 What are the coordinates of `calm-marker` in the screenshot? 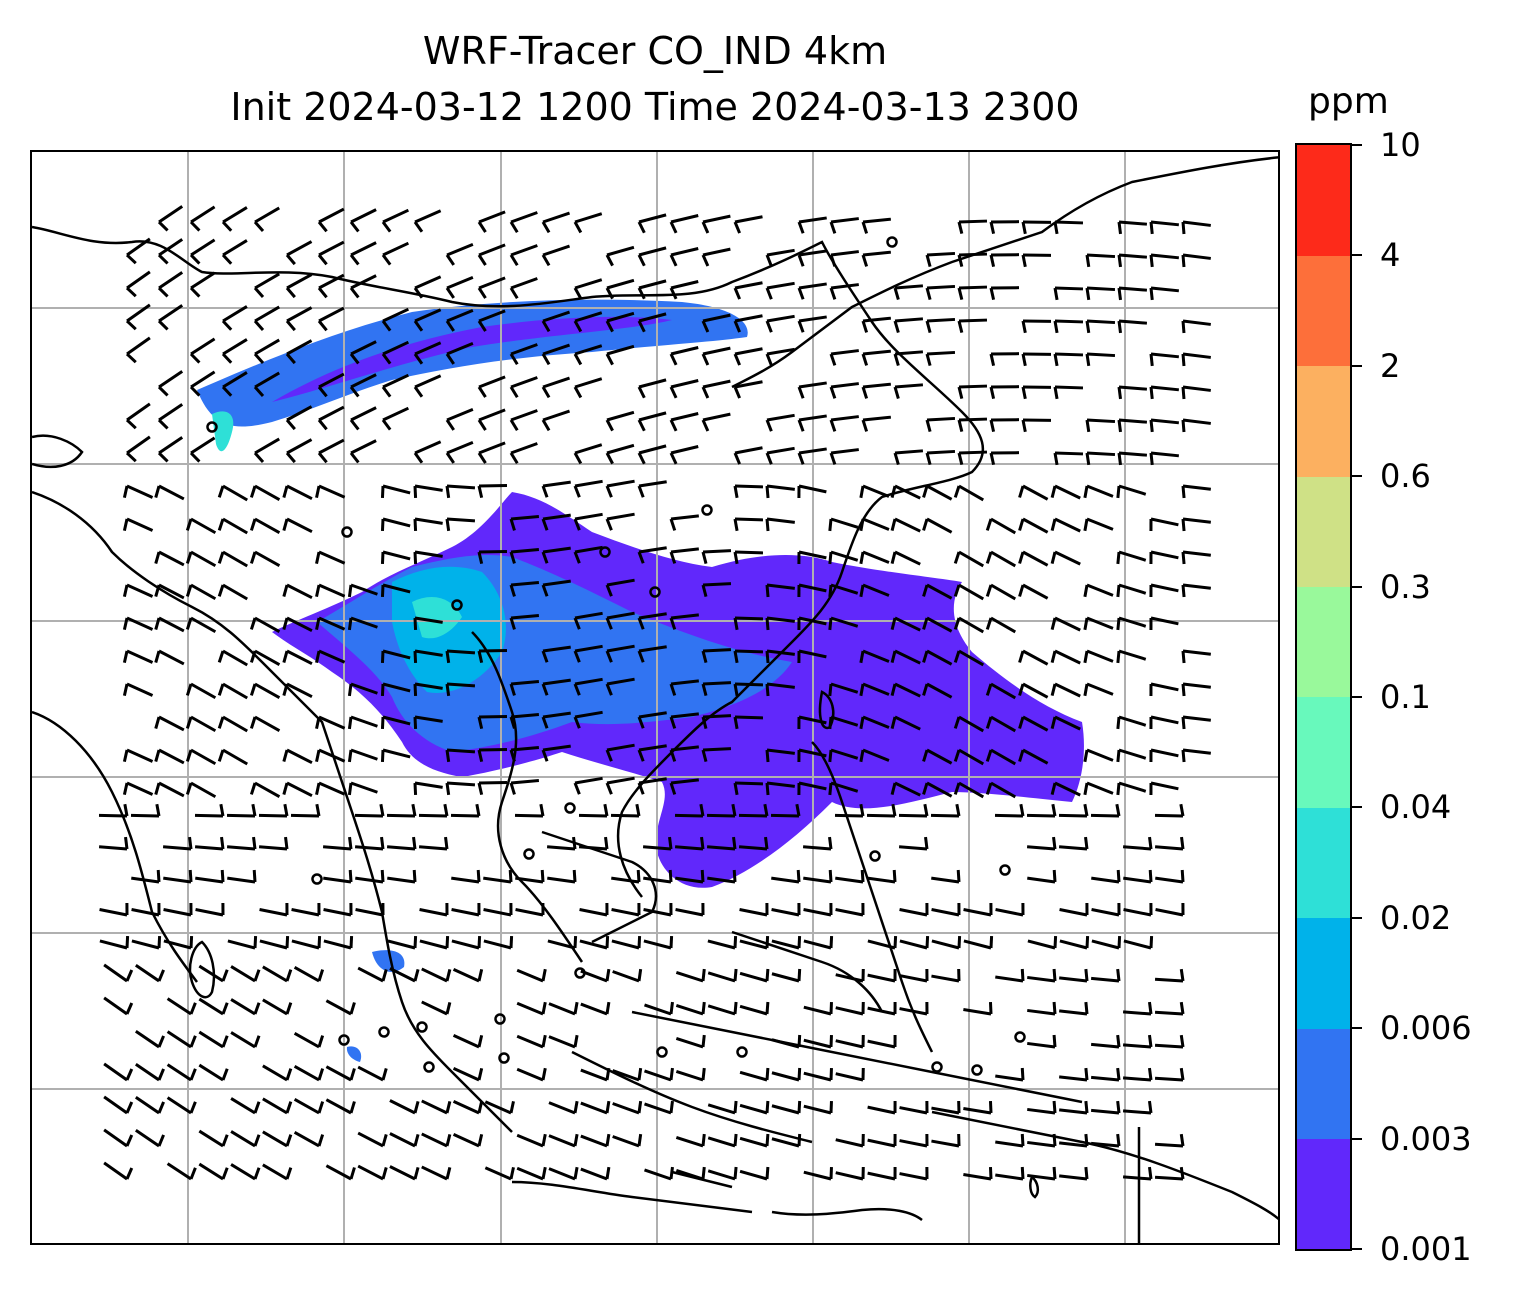 It's located at (1020, 1037).